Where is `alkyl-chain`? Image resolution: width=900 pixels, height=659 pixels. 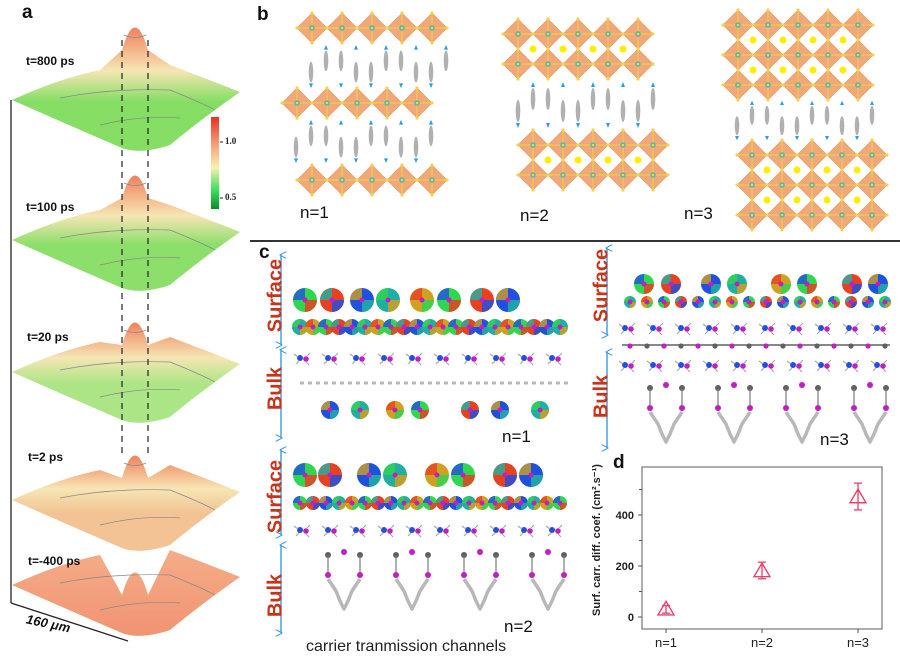
alkyl-chain is located at coordinates (344, 580).